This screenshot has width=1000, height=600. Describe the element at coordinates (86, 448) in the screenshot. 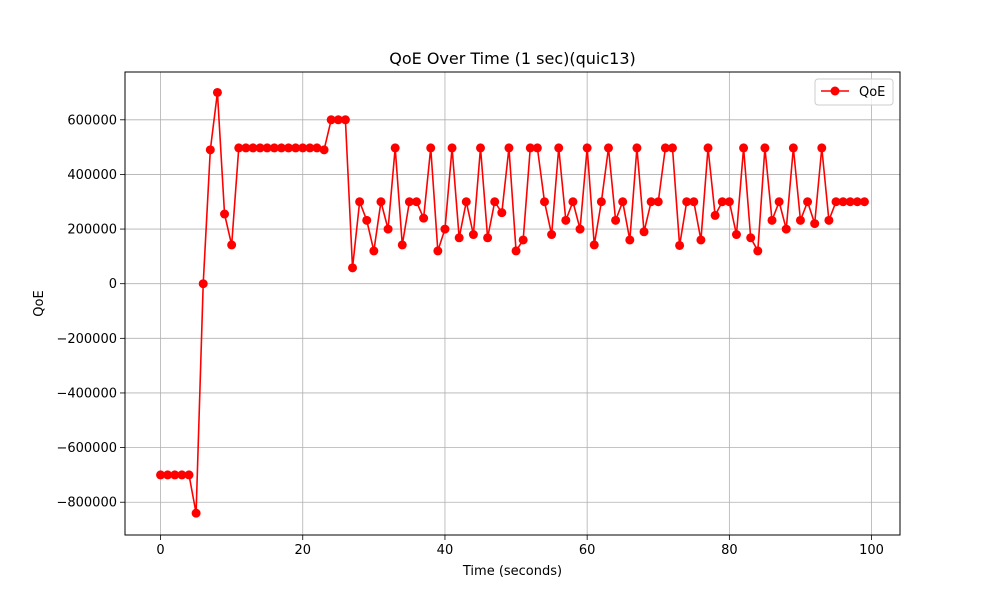

I see `y-tick-label: −600000` at that location.